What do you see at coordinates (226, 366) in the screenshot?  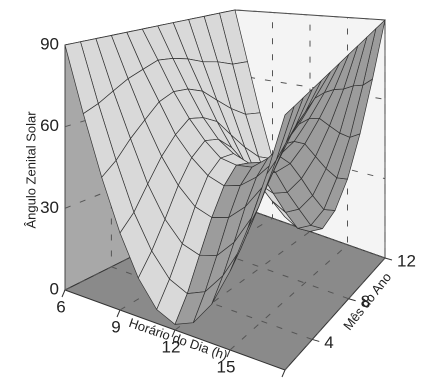 I see `x-tick-label: 15` at bounding box center [226, 366].